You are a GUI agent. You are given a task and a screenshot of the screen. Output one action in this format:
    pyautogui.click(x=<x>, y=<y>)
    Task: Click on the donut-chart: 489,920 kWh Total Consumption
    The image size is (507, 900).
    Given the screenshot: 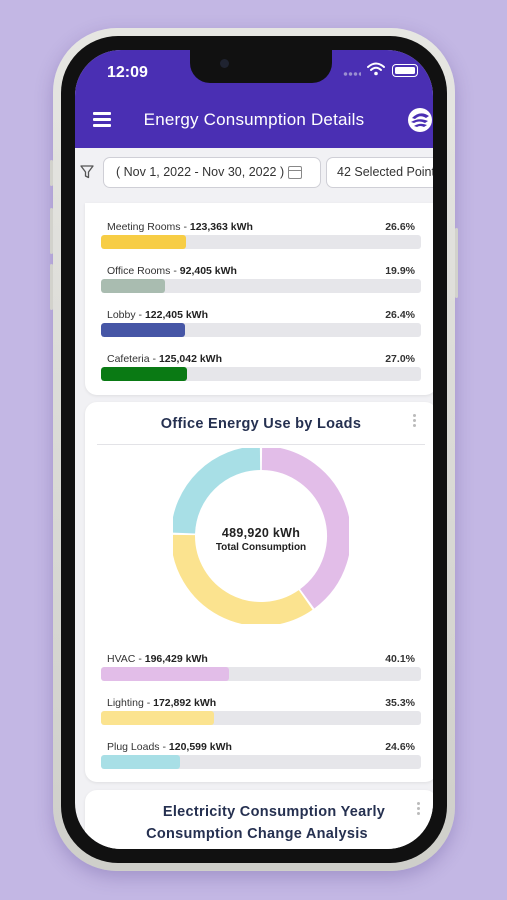 What is the action you would take?
    pyautogui.click(x=261, y=536)
    